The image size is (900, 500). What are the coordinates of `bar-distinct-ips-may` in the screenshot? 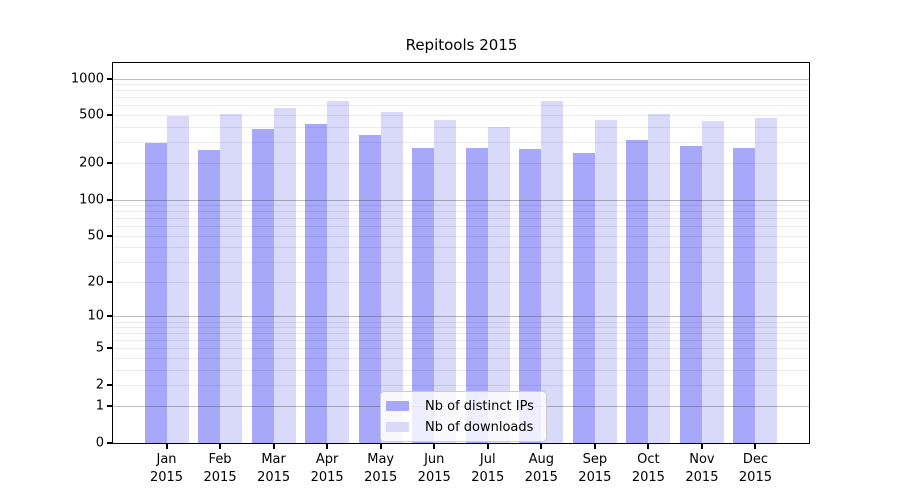 It's located at (369, 288).